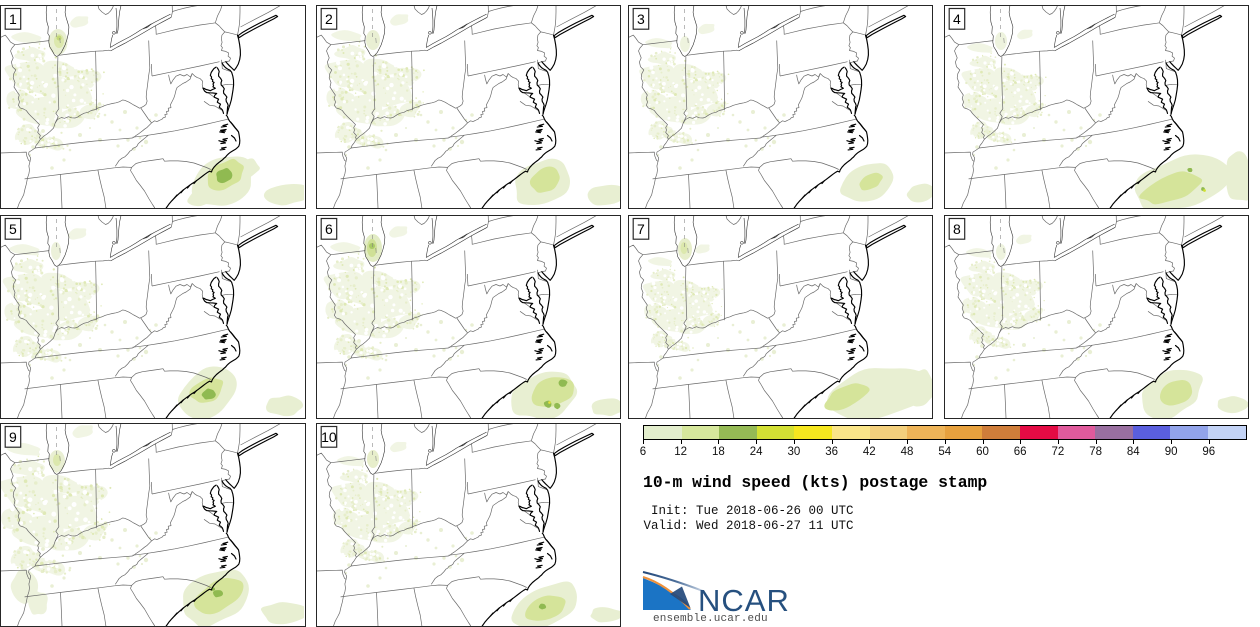 The width and height of the screenshot is (1260, 627). Describe the element at coordinates (957, 229) in the screenshot. I see `svg-text: 8` at that location.